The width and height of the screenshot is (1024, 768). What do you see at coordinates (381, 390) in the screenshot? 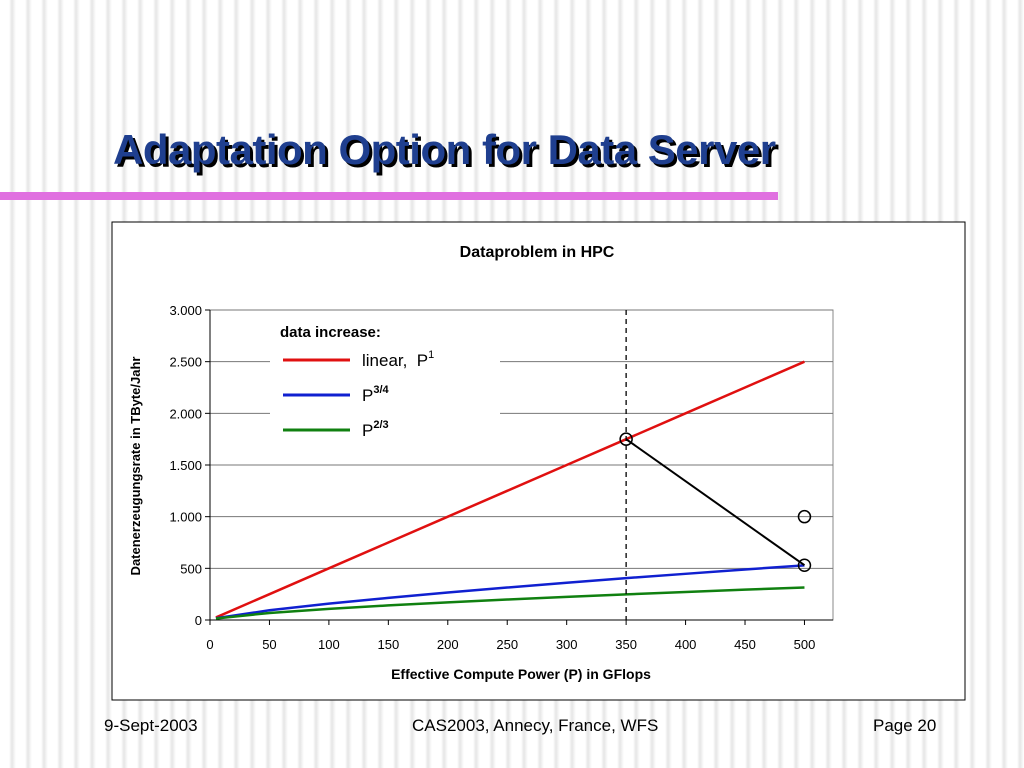
I see `legend-exponent: 3/4` at bounding box center [381, 390].